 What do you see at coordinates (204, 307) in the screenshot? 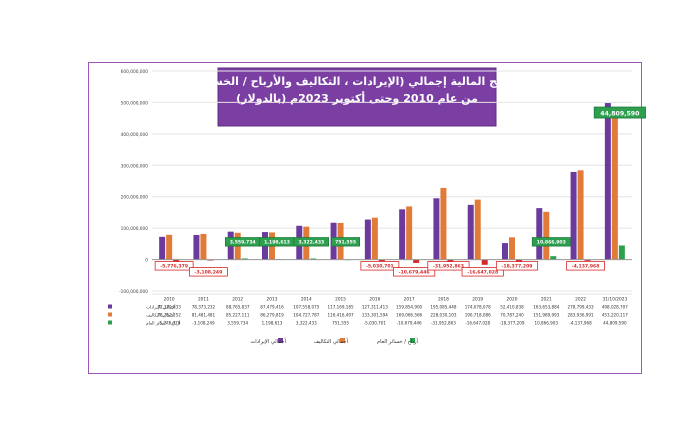
I see `table-cell: 78,373,232` at bounding box center [204, 307].